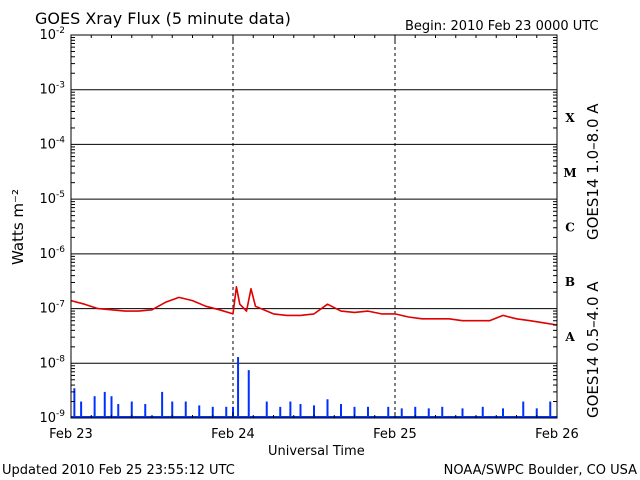  Describe the element at coordinates (71, 434) in the screenshot. I see `x-tick-label: Feb 23` at that location.